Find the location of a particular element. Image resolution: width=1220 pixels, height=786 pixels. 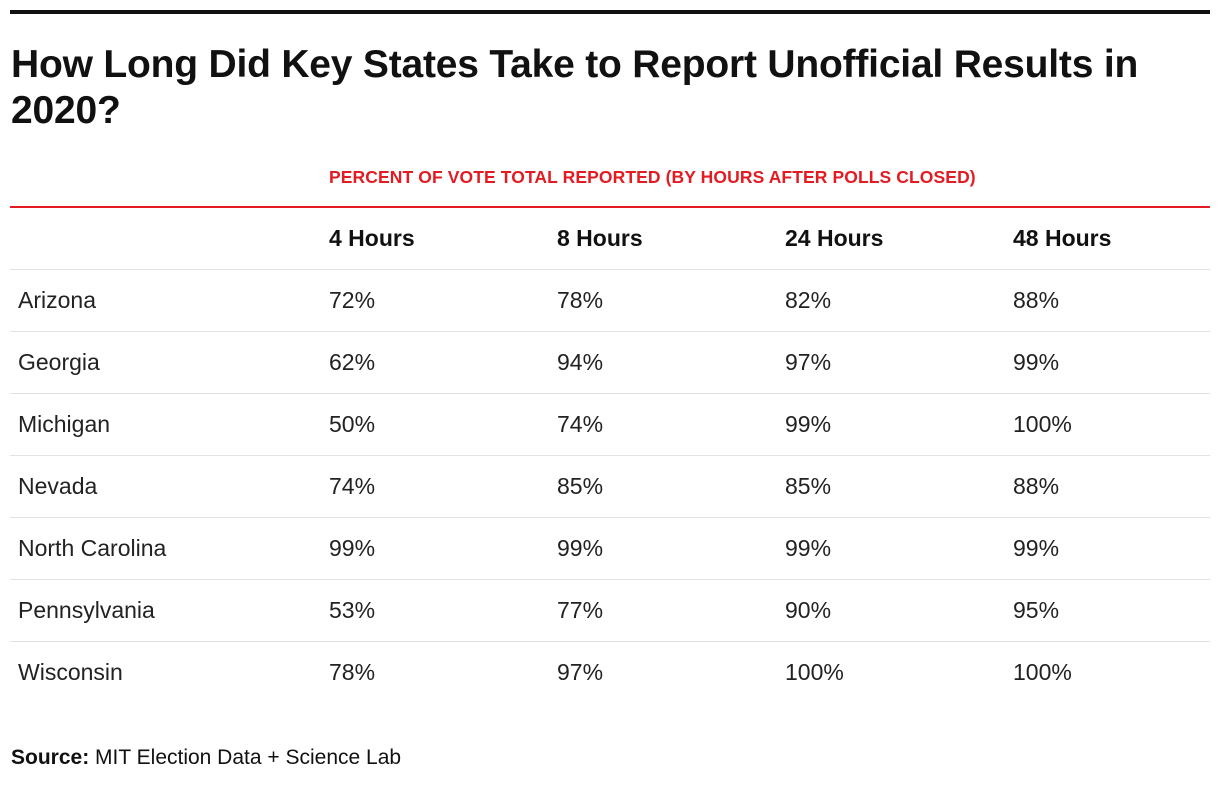

column-header-24-hours: 24 Hours is located at coordinates (890, 239).